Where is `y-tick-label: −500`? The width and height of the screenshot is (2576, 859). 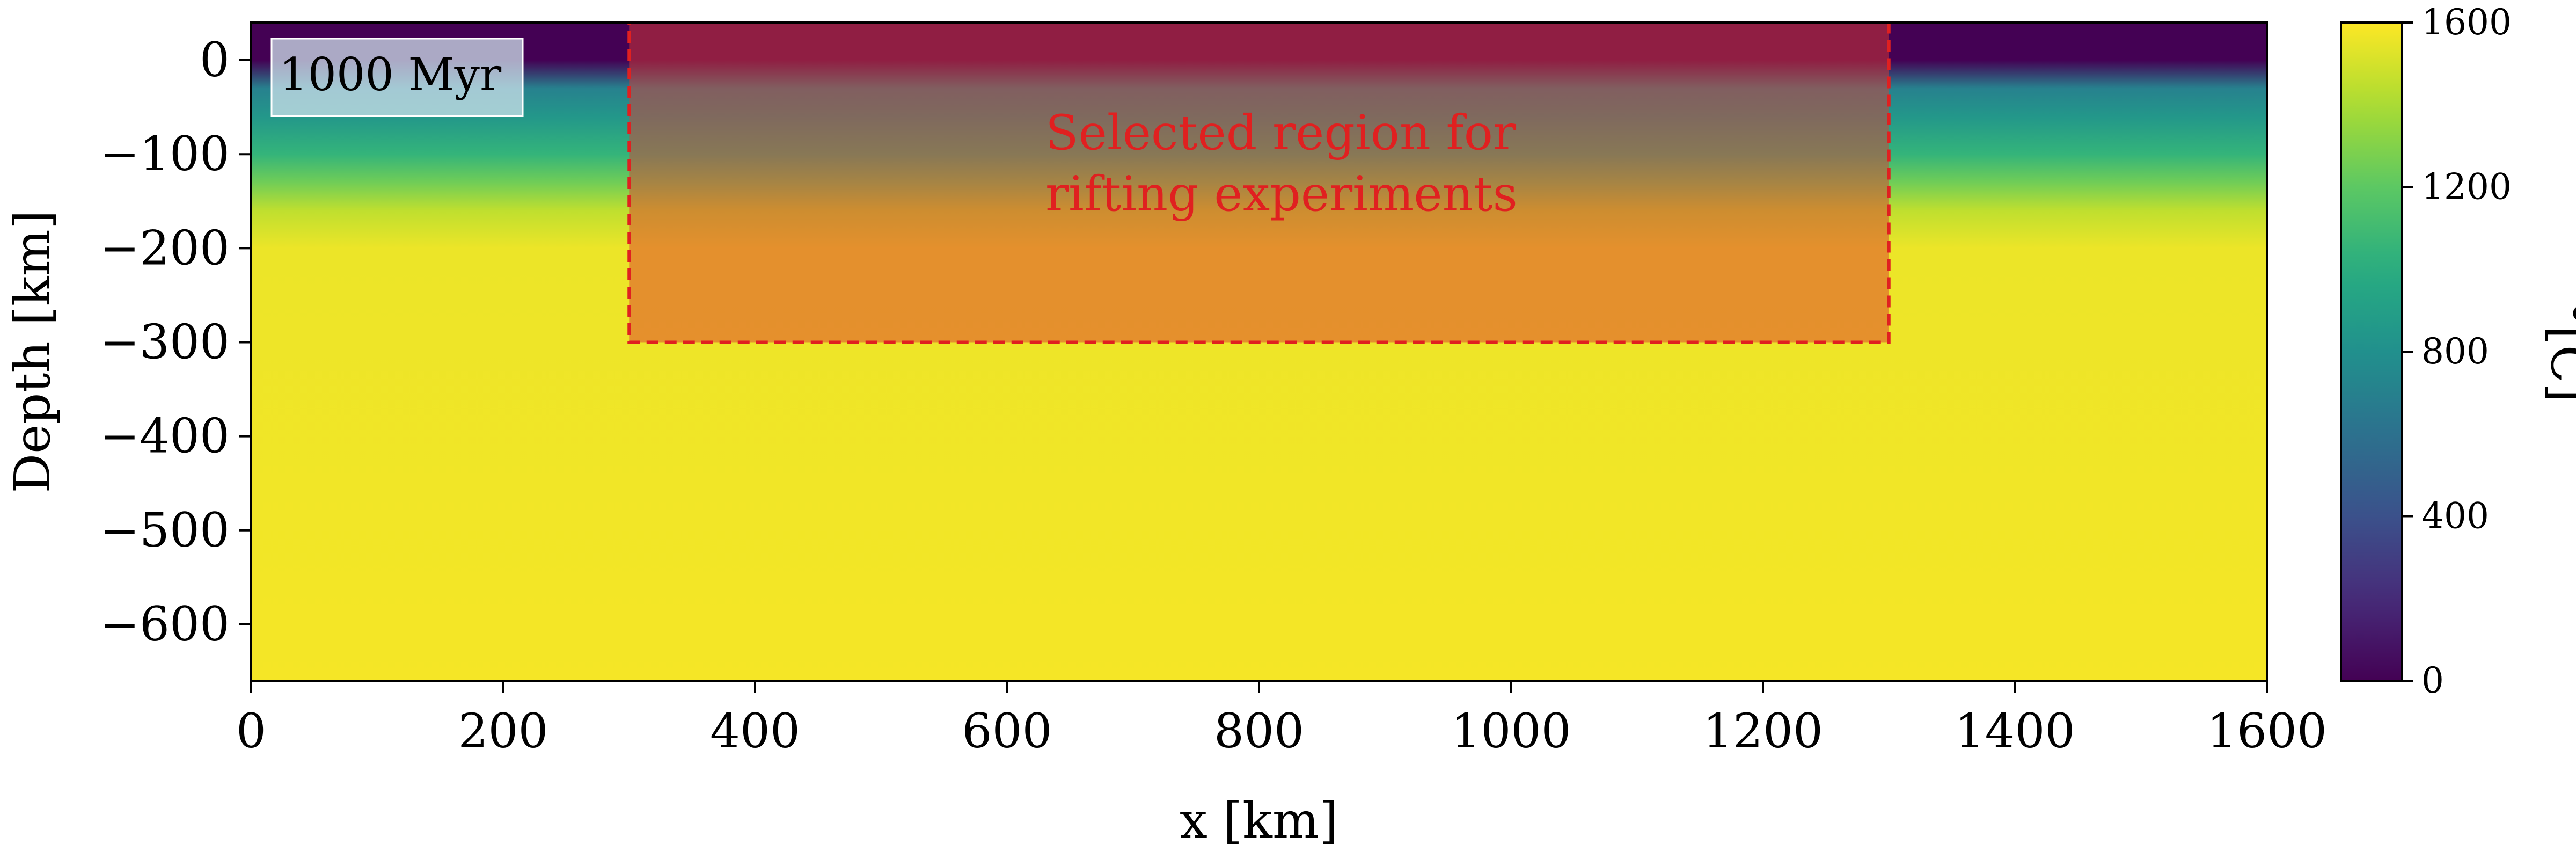 y-tick-label: −500 is located at coordinates (165, 530).